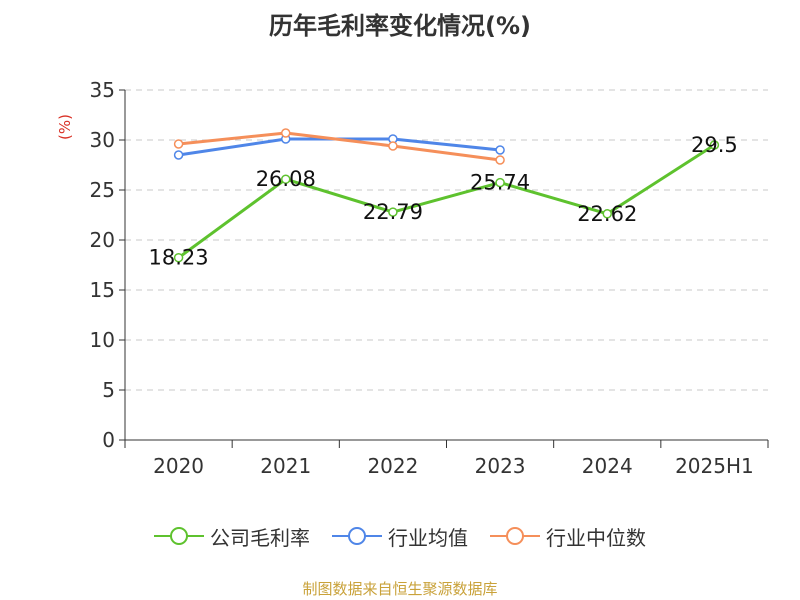 This screenshot has width=800, height=600. Describe the element at coordinates (285, 466) in the screenshot. I see `x-tick-label: 2021` at that location.